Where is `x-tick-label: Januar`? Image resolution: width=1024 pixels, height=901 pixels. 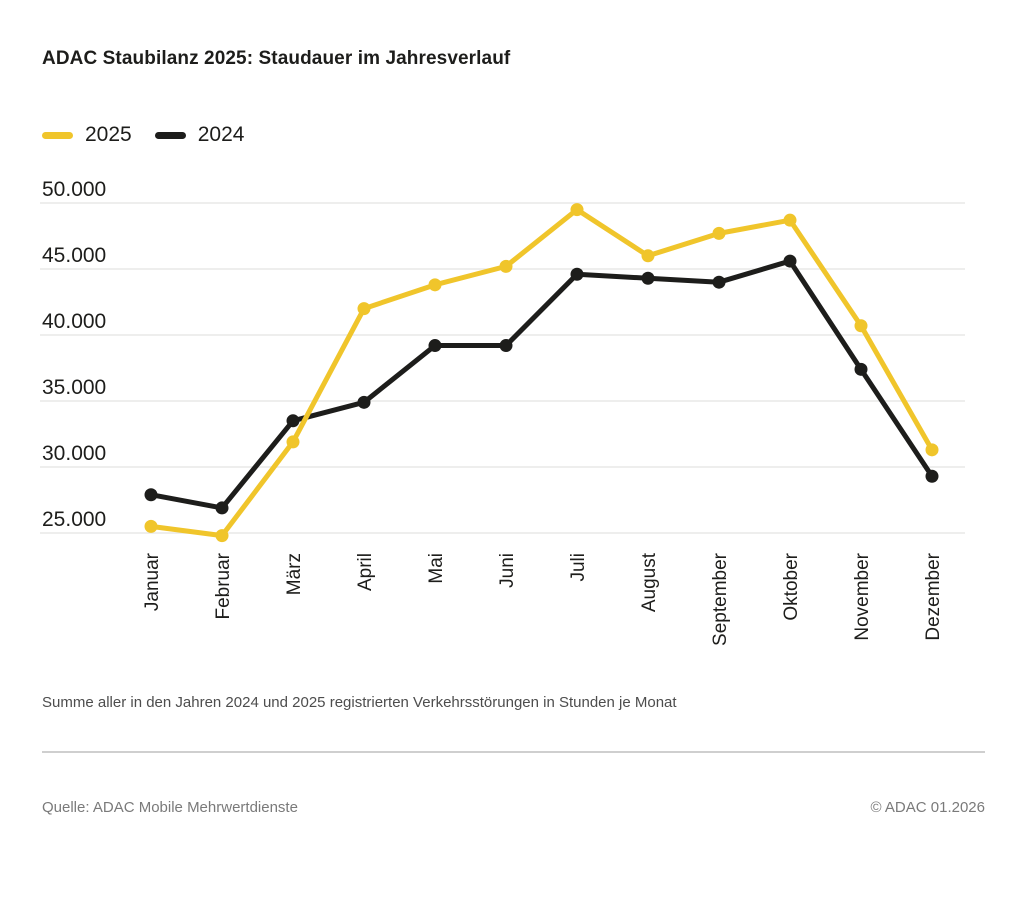 x-tick-label: Januar is located at coordinates (152, 581).